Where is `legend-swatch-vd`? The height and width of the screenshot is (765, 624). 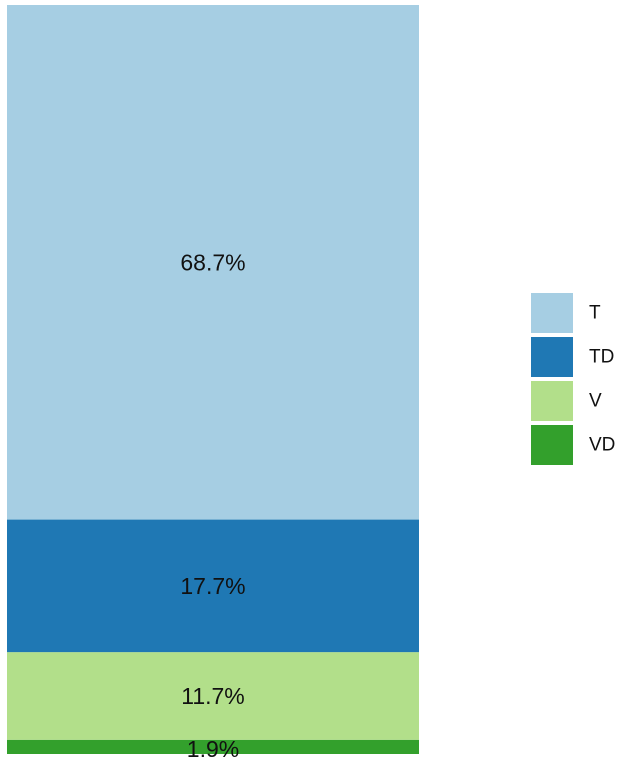
legend-swatch-vd is located at coordinates (552, 445).